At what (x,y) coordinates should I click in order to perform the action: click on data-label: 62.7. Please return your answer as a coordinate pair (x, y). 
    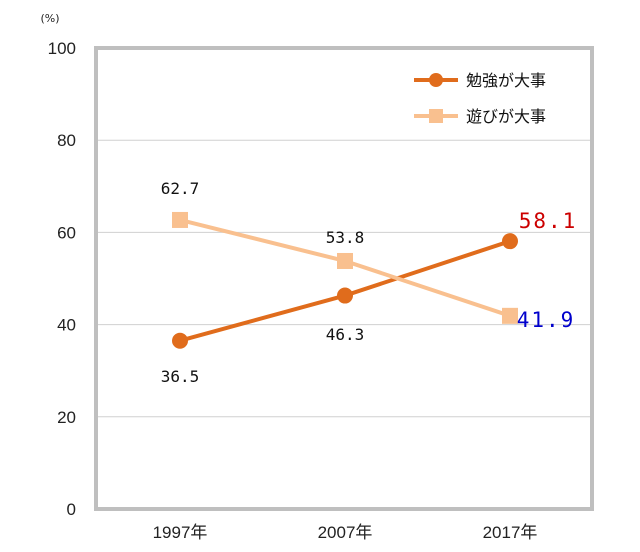
    Looking at the image, I should click on (180, 188).